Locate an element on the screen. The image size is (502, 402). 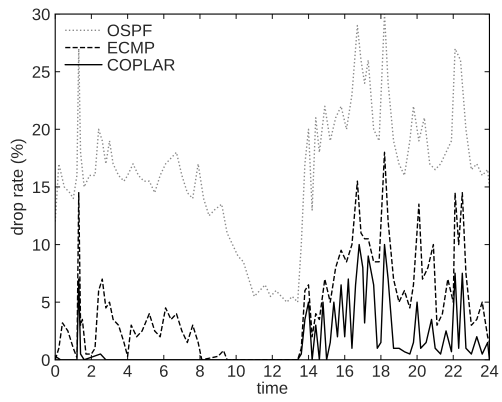
x-tick-label: 24 is located at coordinates (489, 371).